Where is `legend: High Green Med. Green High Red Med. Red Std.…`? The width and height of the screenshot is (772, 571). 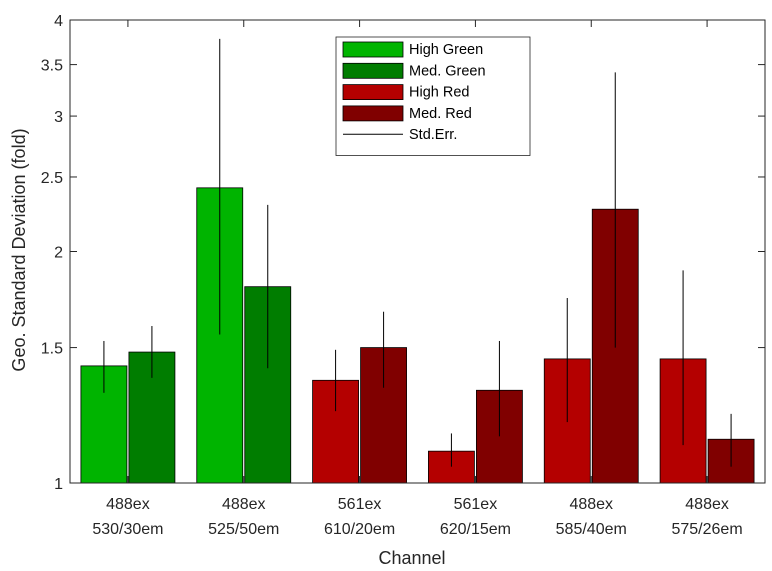 legend: High Green Med. Green High Red Med. Red Std.… is located at coordinates (433, 96).